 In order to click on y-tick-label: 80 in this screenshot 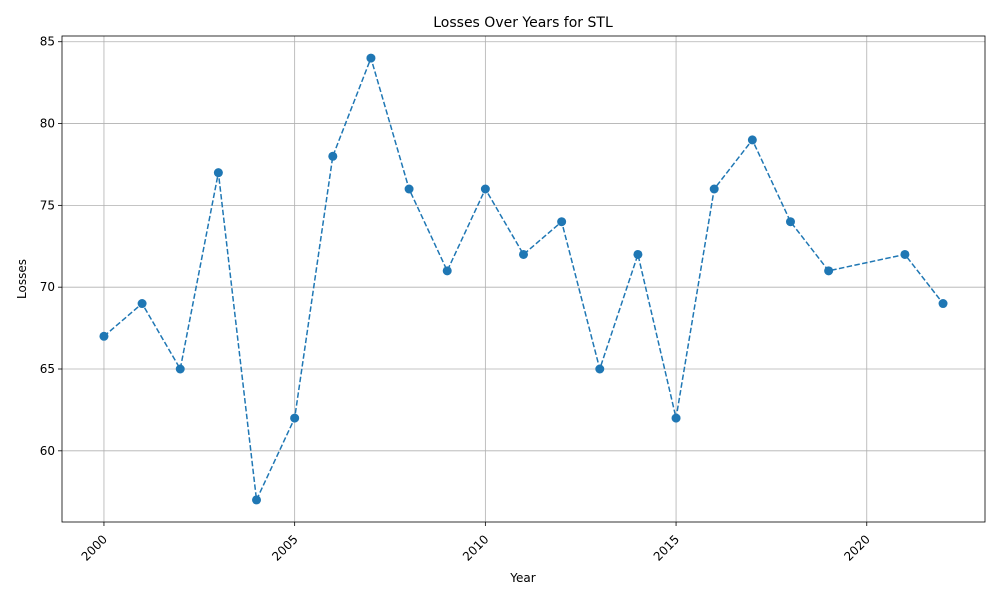, I will do `click(47, 124)`.